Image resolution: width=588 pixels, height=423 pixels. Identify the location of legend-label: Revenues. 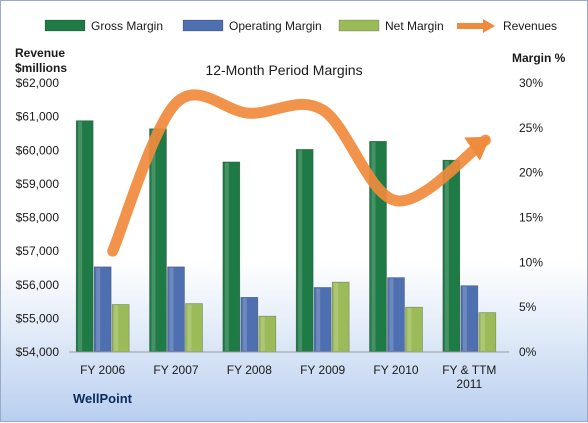
(530, 26).